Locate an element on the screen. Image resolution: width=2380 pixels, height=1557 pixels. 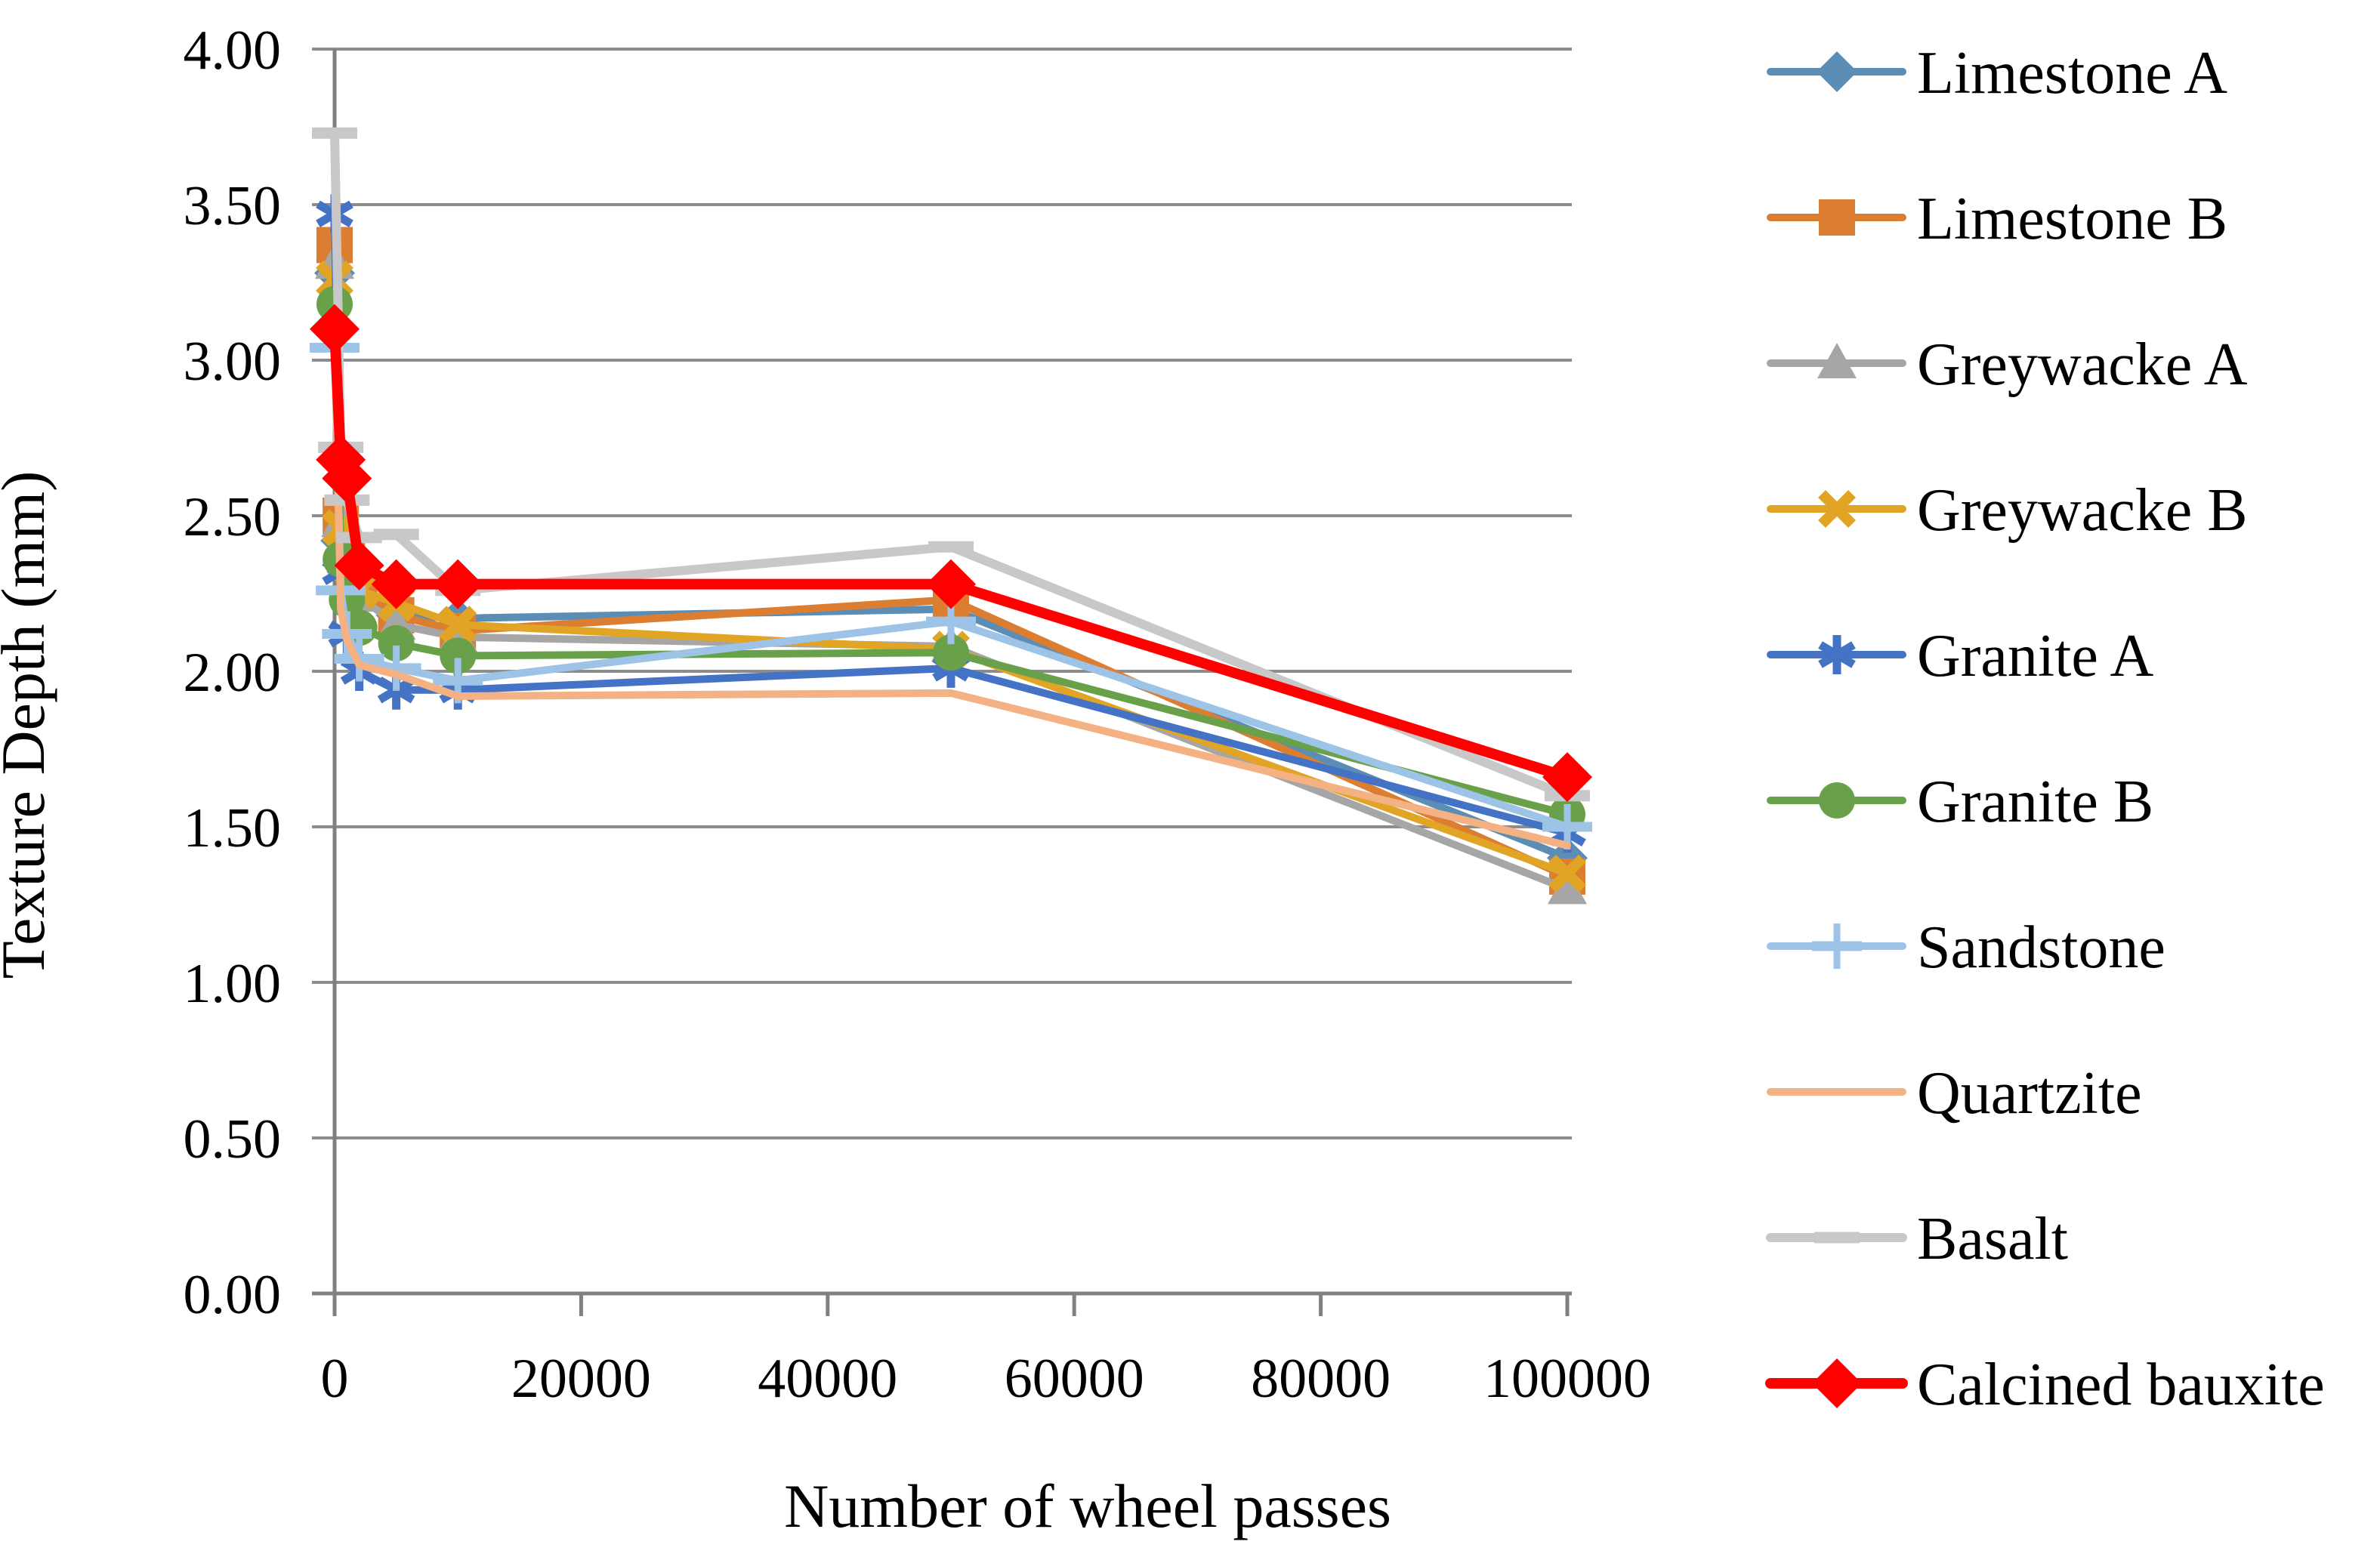
legend-label: Granite A is located at coordinates (2035, 656).